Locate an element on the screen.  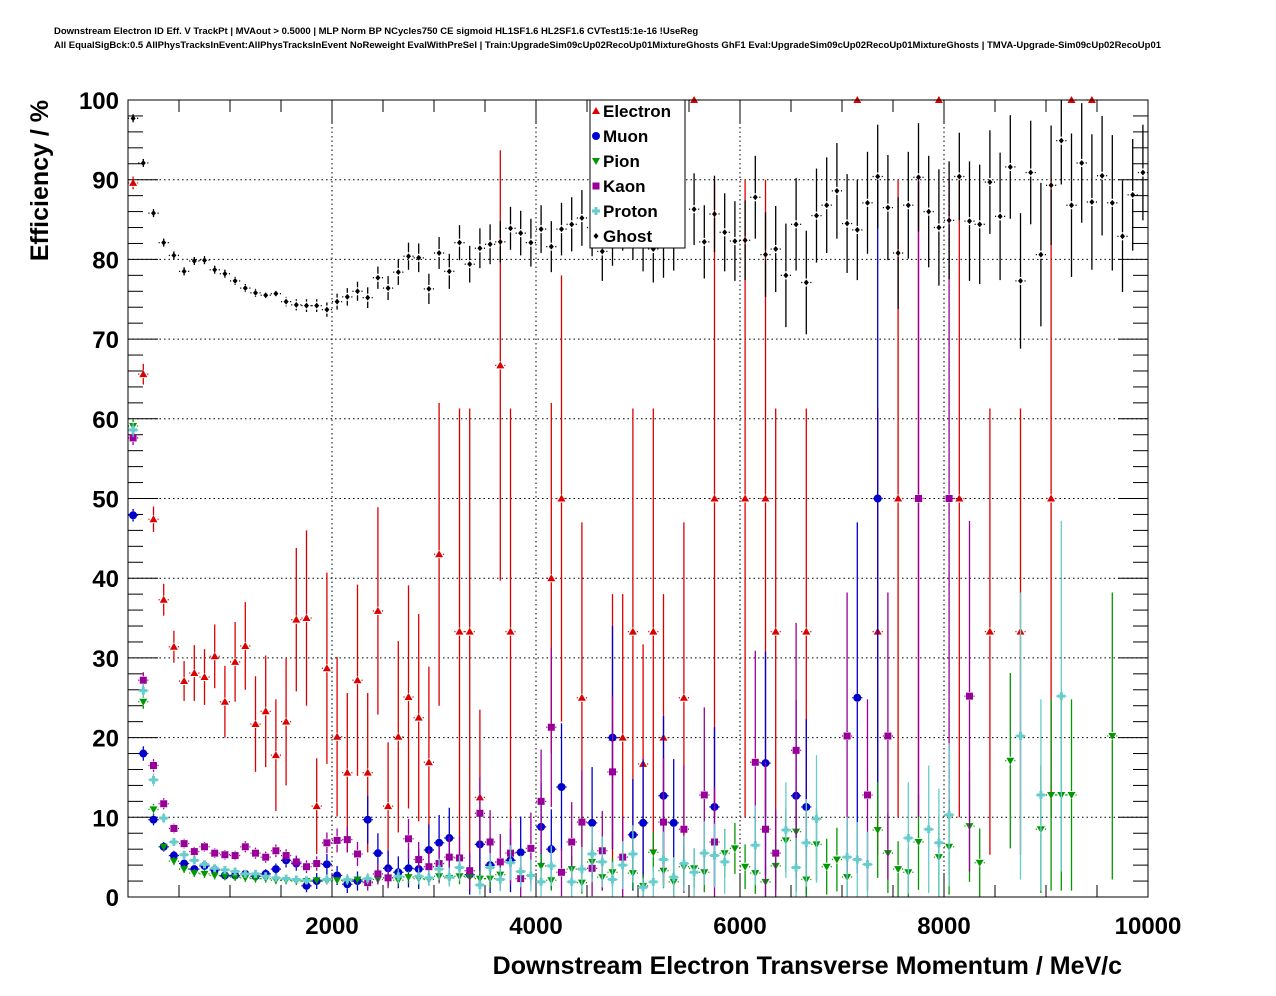
x-tick-label: 2000 is located at coordinates (331, 926).